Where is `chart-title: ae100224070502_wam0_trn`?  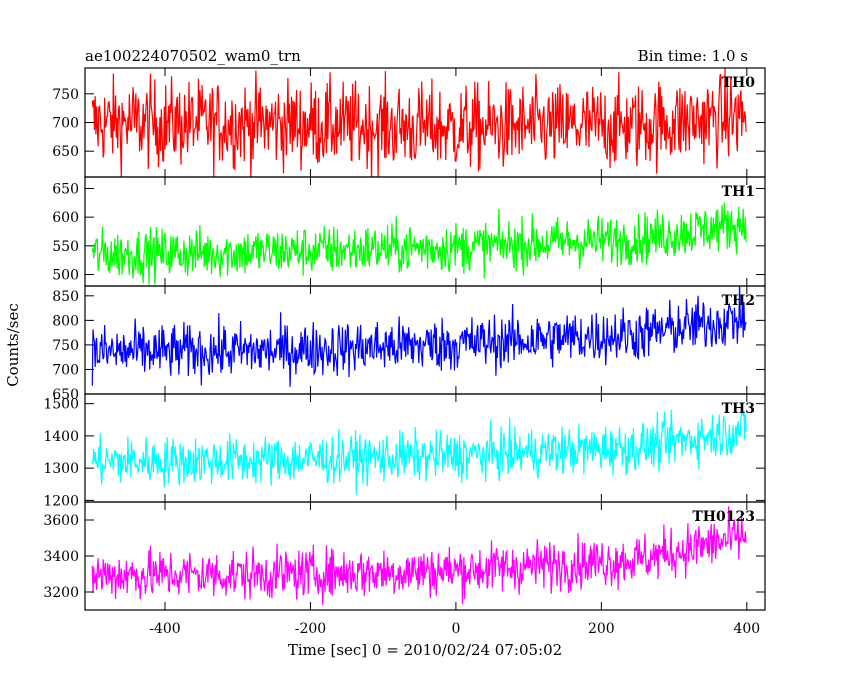
chart-title: ae100224070502_wam0_trn is located at coordinates (193, 56).